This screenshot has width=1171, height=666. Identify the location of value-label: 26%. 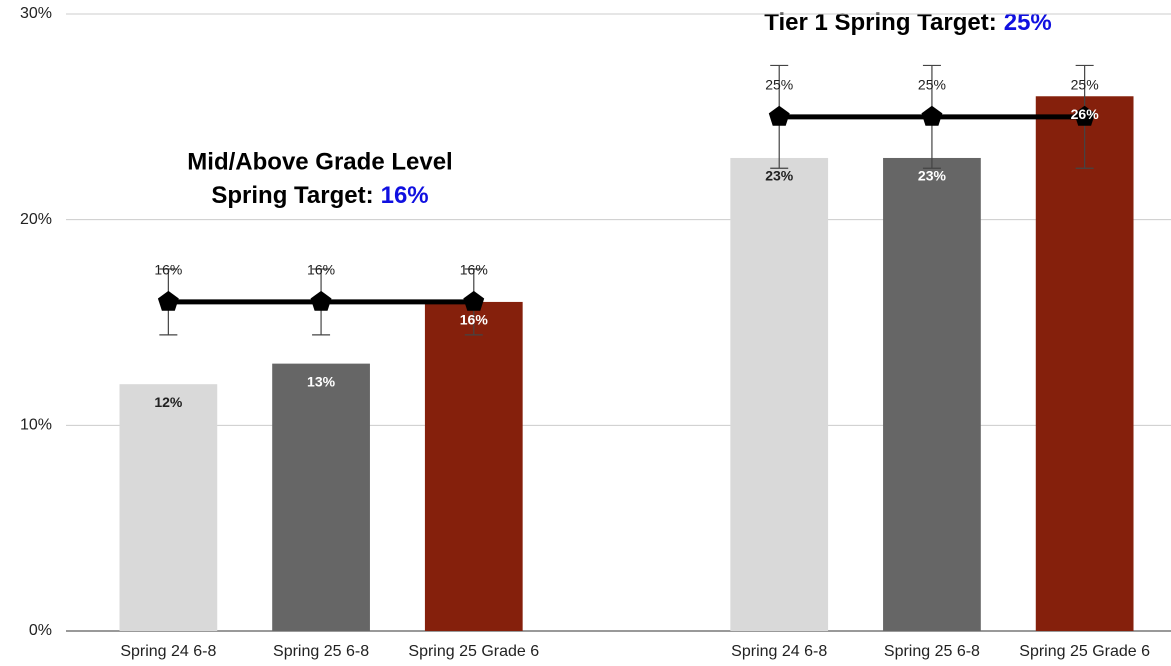
(1085, 114).